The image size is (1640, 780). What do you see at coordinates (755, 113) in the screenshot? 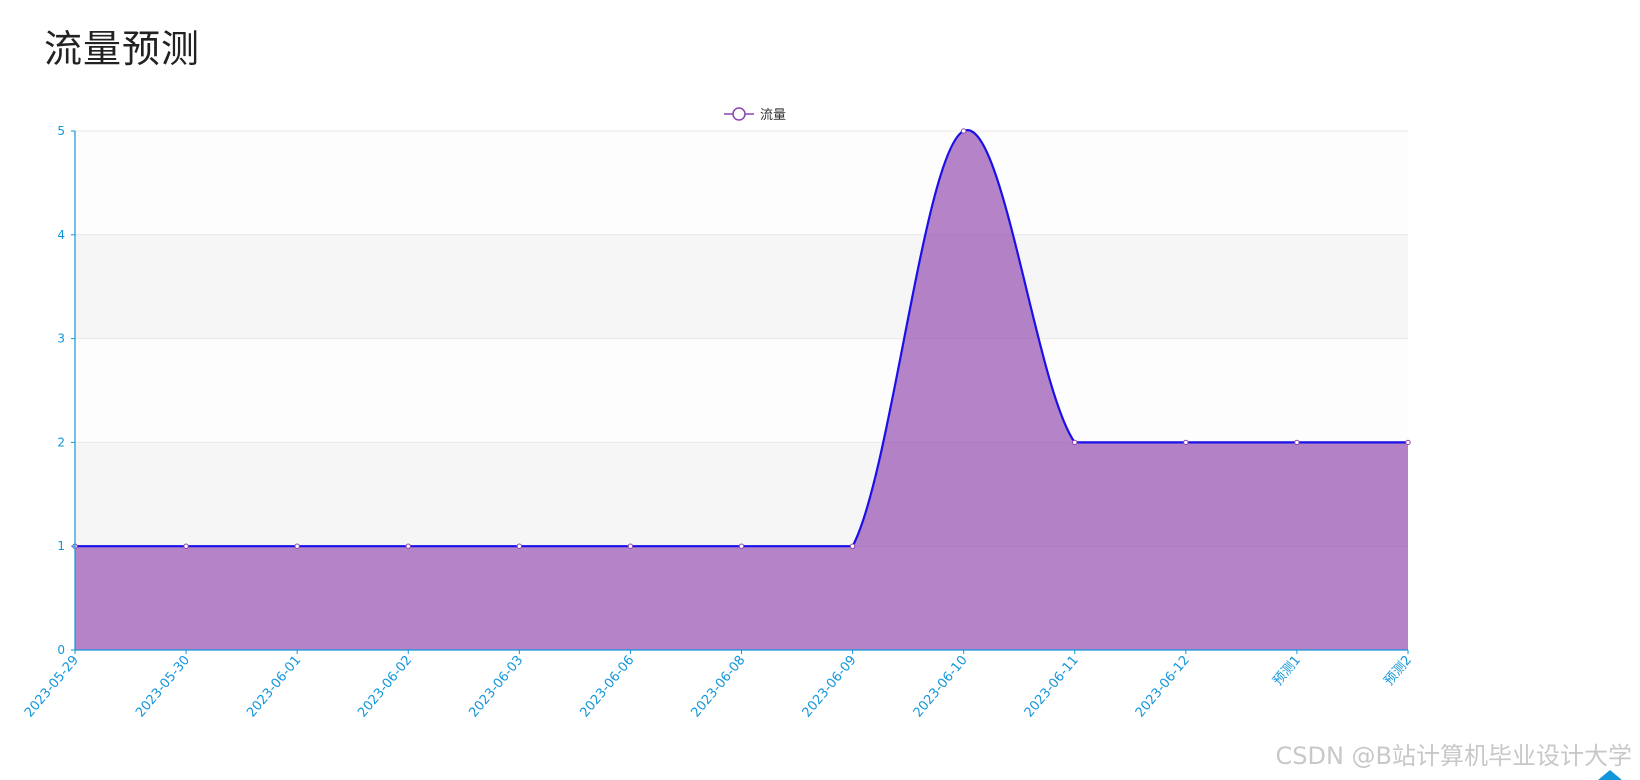
I see `legend: 流量` at bounding box center [755, 113].